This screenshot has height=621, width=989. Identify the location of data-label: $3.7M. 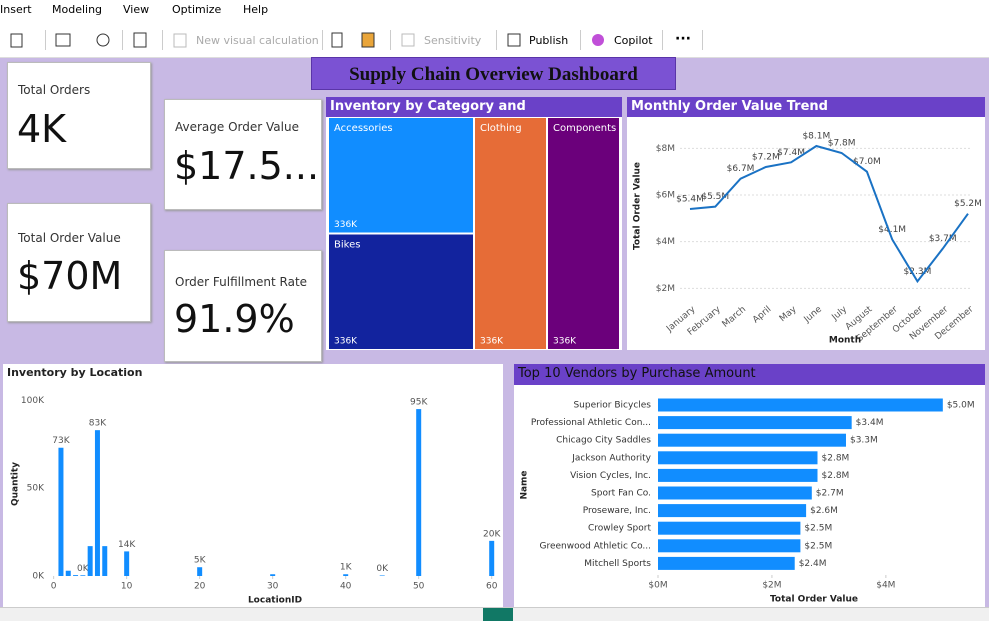
(943, 239).